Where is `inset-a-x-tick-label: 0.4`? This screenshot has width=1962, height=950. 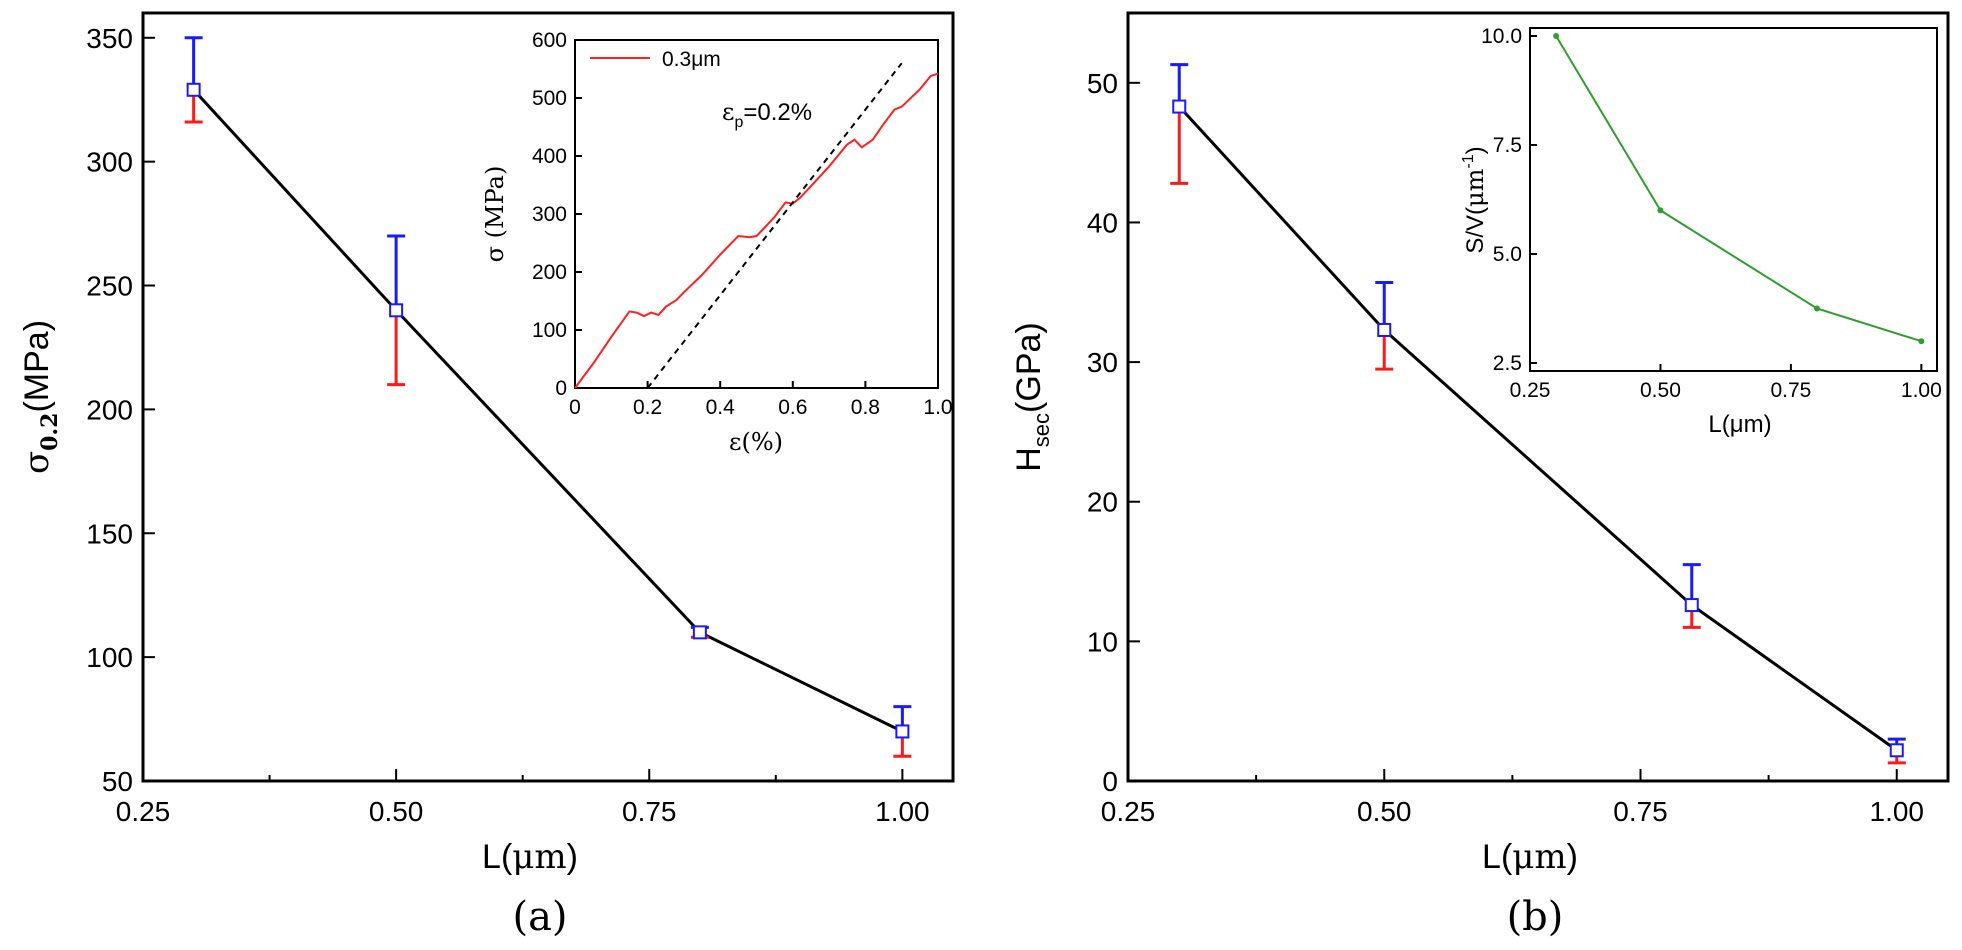 inset-a-x-tick-label: 0.4 is located at coordinates (721, 407).